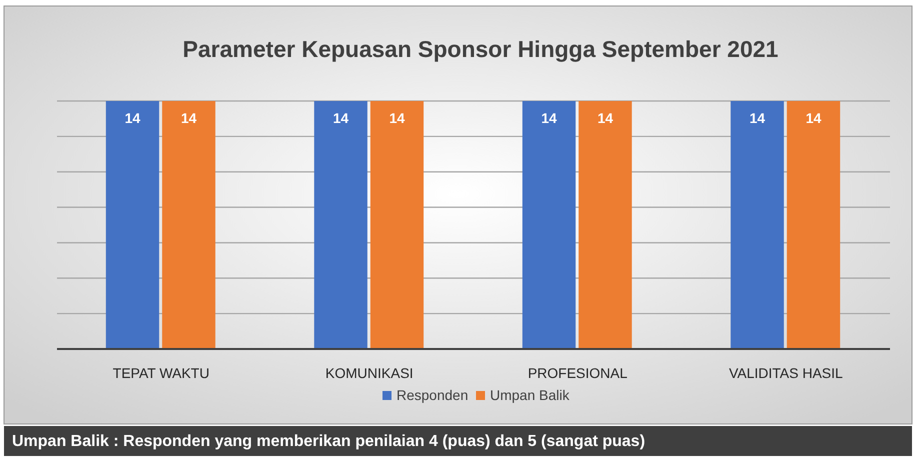 Image resolution: width=919 pixels, height=469 pixels. Describe the element at coordinates (161, 373) in the screenshot. I see `x-tick-label: TEPAT WAKTU` at that location.